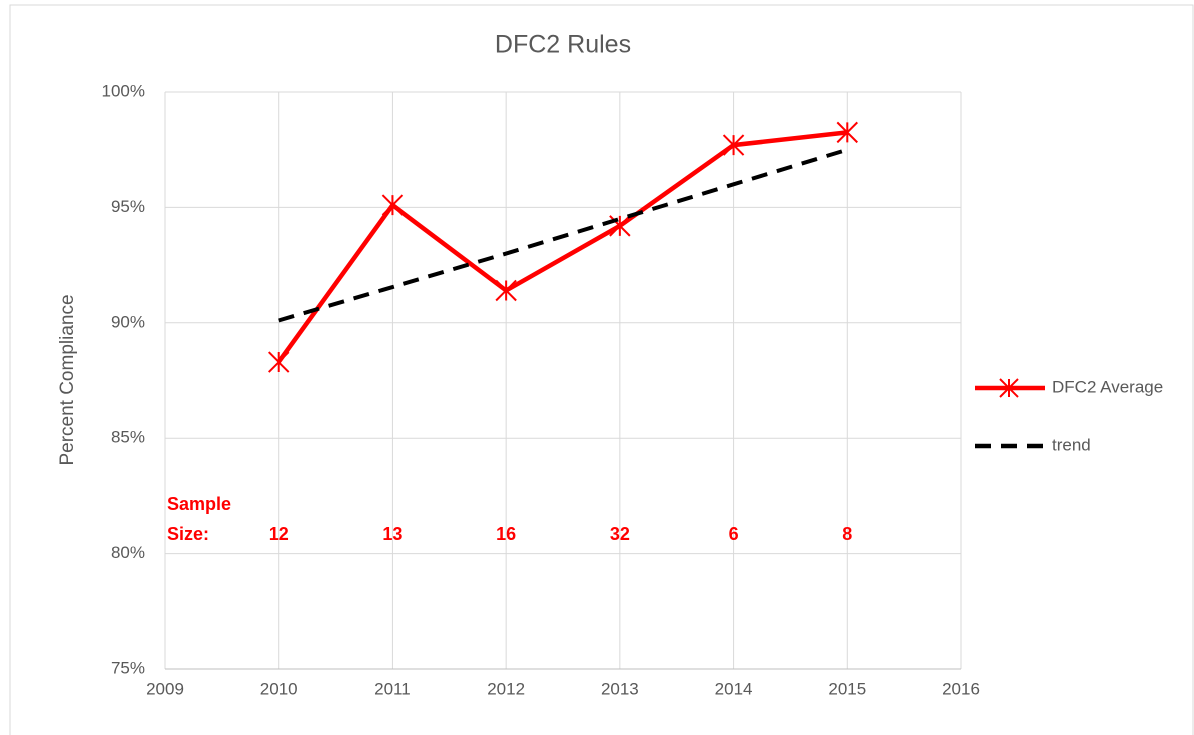 The height and width of the screenshot is (735, 1194). What do you see at coordinates (392, 688) in the screenshot?
I see `x-tick-label: 2011` at bounding box center [392, 688].